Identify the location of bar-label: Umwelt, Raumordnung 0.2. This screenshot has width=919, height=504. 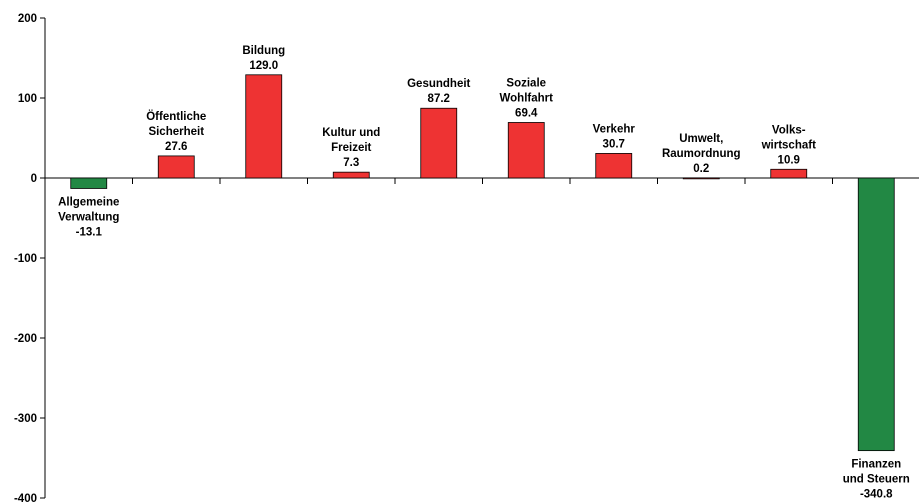
(701, 154).